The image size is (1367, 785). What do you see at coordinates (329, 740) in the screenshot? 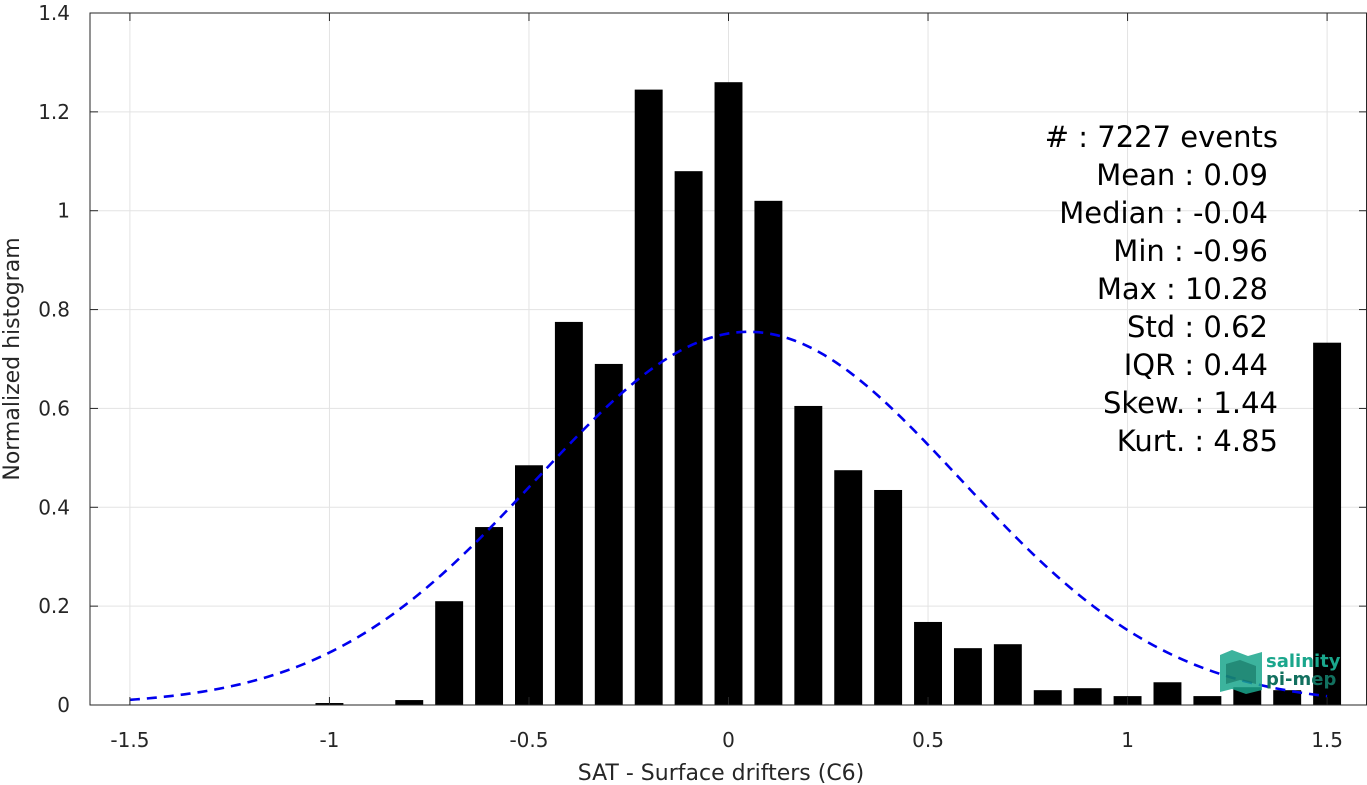
I see `x-tick-label: -1` at bounding box center [329, 740].